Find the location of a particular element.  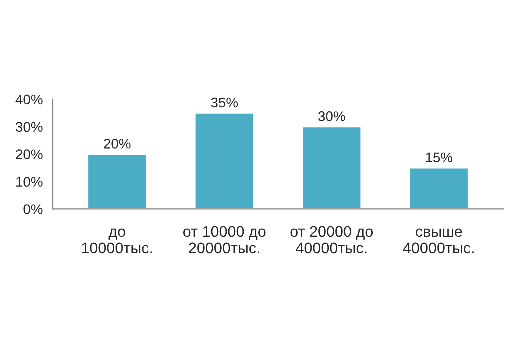

x-tick-label: свыше 40000тыс. is located at coordinates (438, 241).